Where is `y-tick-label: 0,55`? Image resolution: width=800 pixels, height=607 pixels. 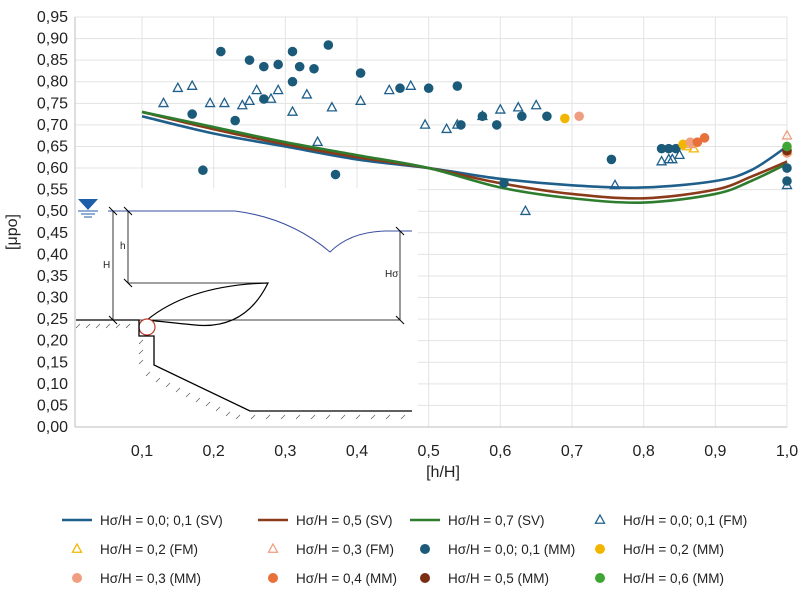
y-tick-label: 0,55 is located at coordinates (52, 190).